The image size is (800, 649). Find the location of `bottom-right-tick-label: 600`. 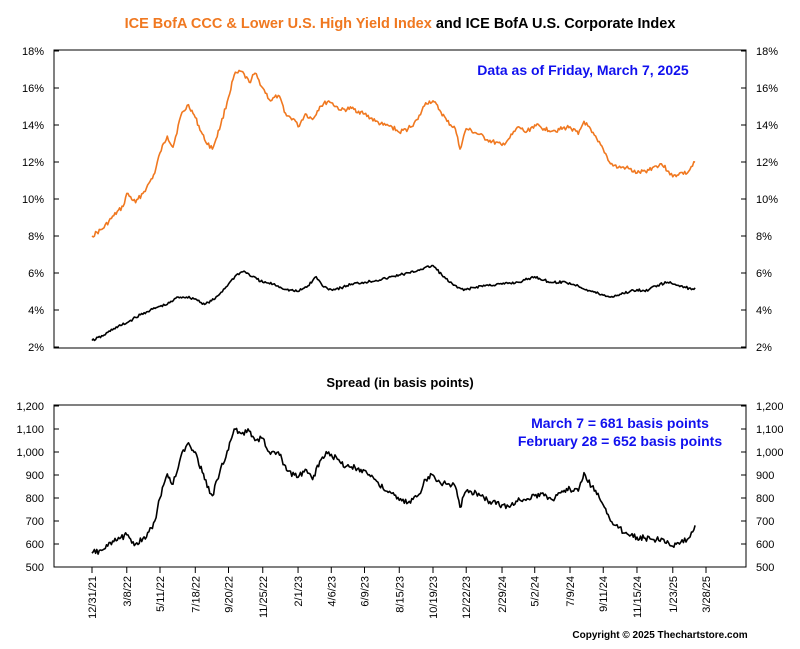

bottom-right-tick-label: 600 is located at coordinates (765, 545).